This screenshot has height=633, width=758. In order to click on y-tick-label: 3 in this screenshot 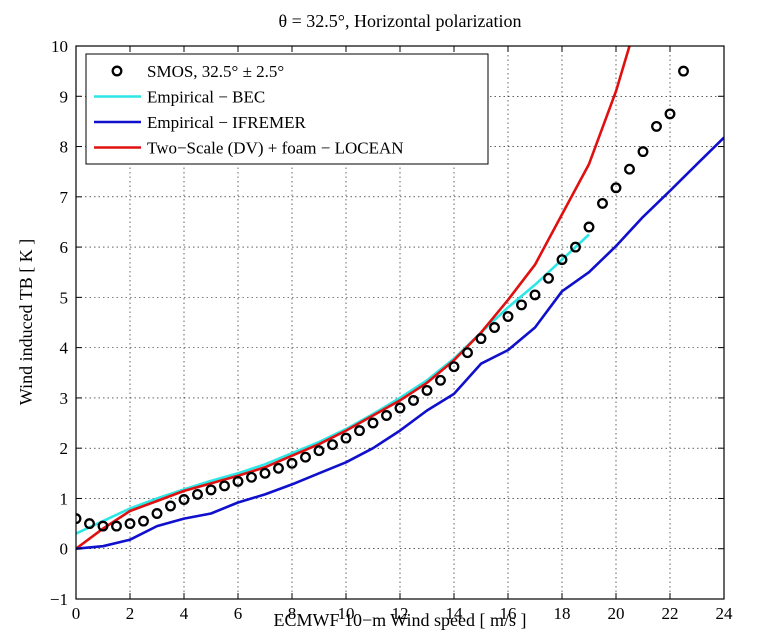, I will do `click(64, 398)`.